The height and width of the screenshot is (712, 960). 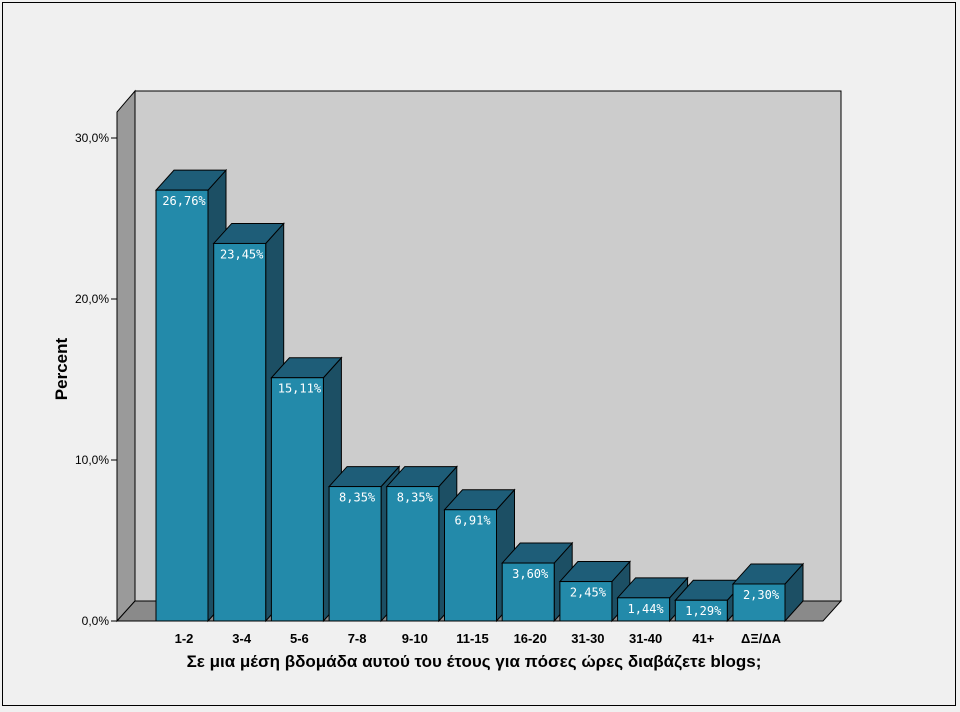 What do you see at coordinates (300, 389) in the screenshot?
I see `bar-value-label: 15,11%` at bounding box center [300, 389].